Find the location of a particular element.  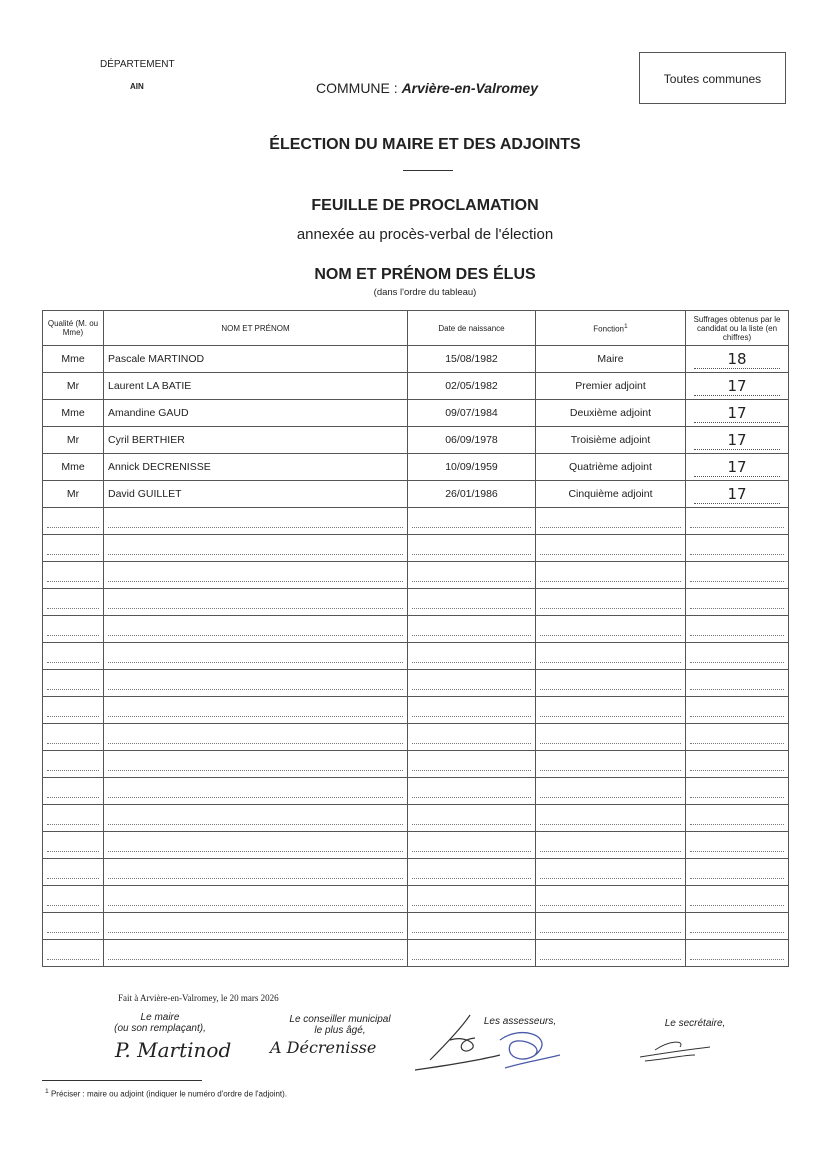

departement-value: AIN is located at coordinates (137, 86).